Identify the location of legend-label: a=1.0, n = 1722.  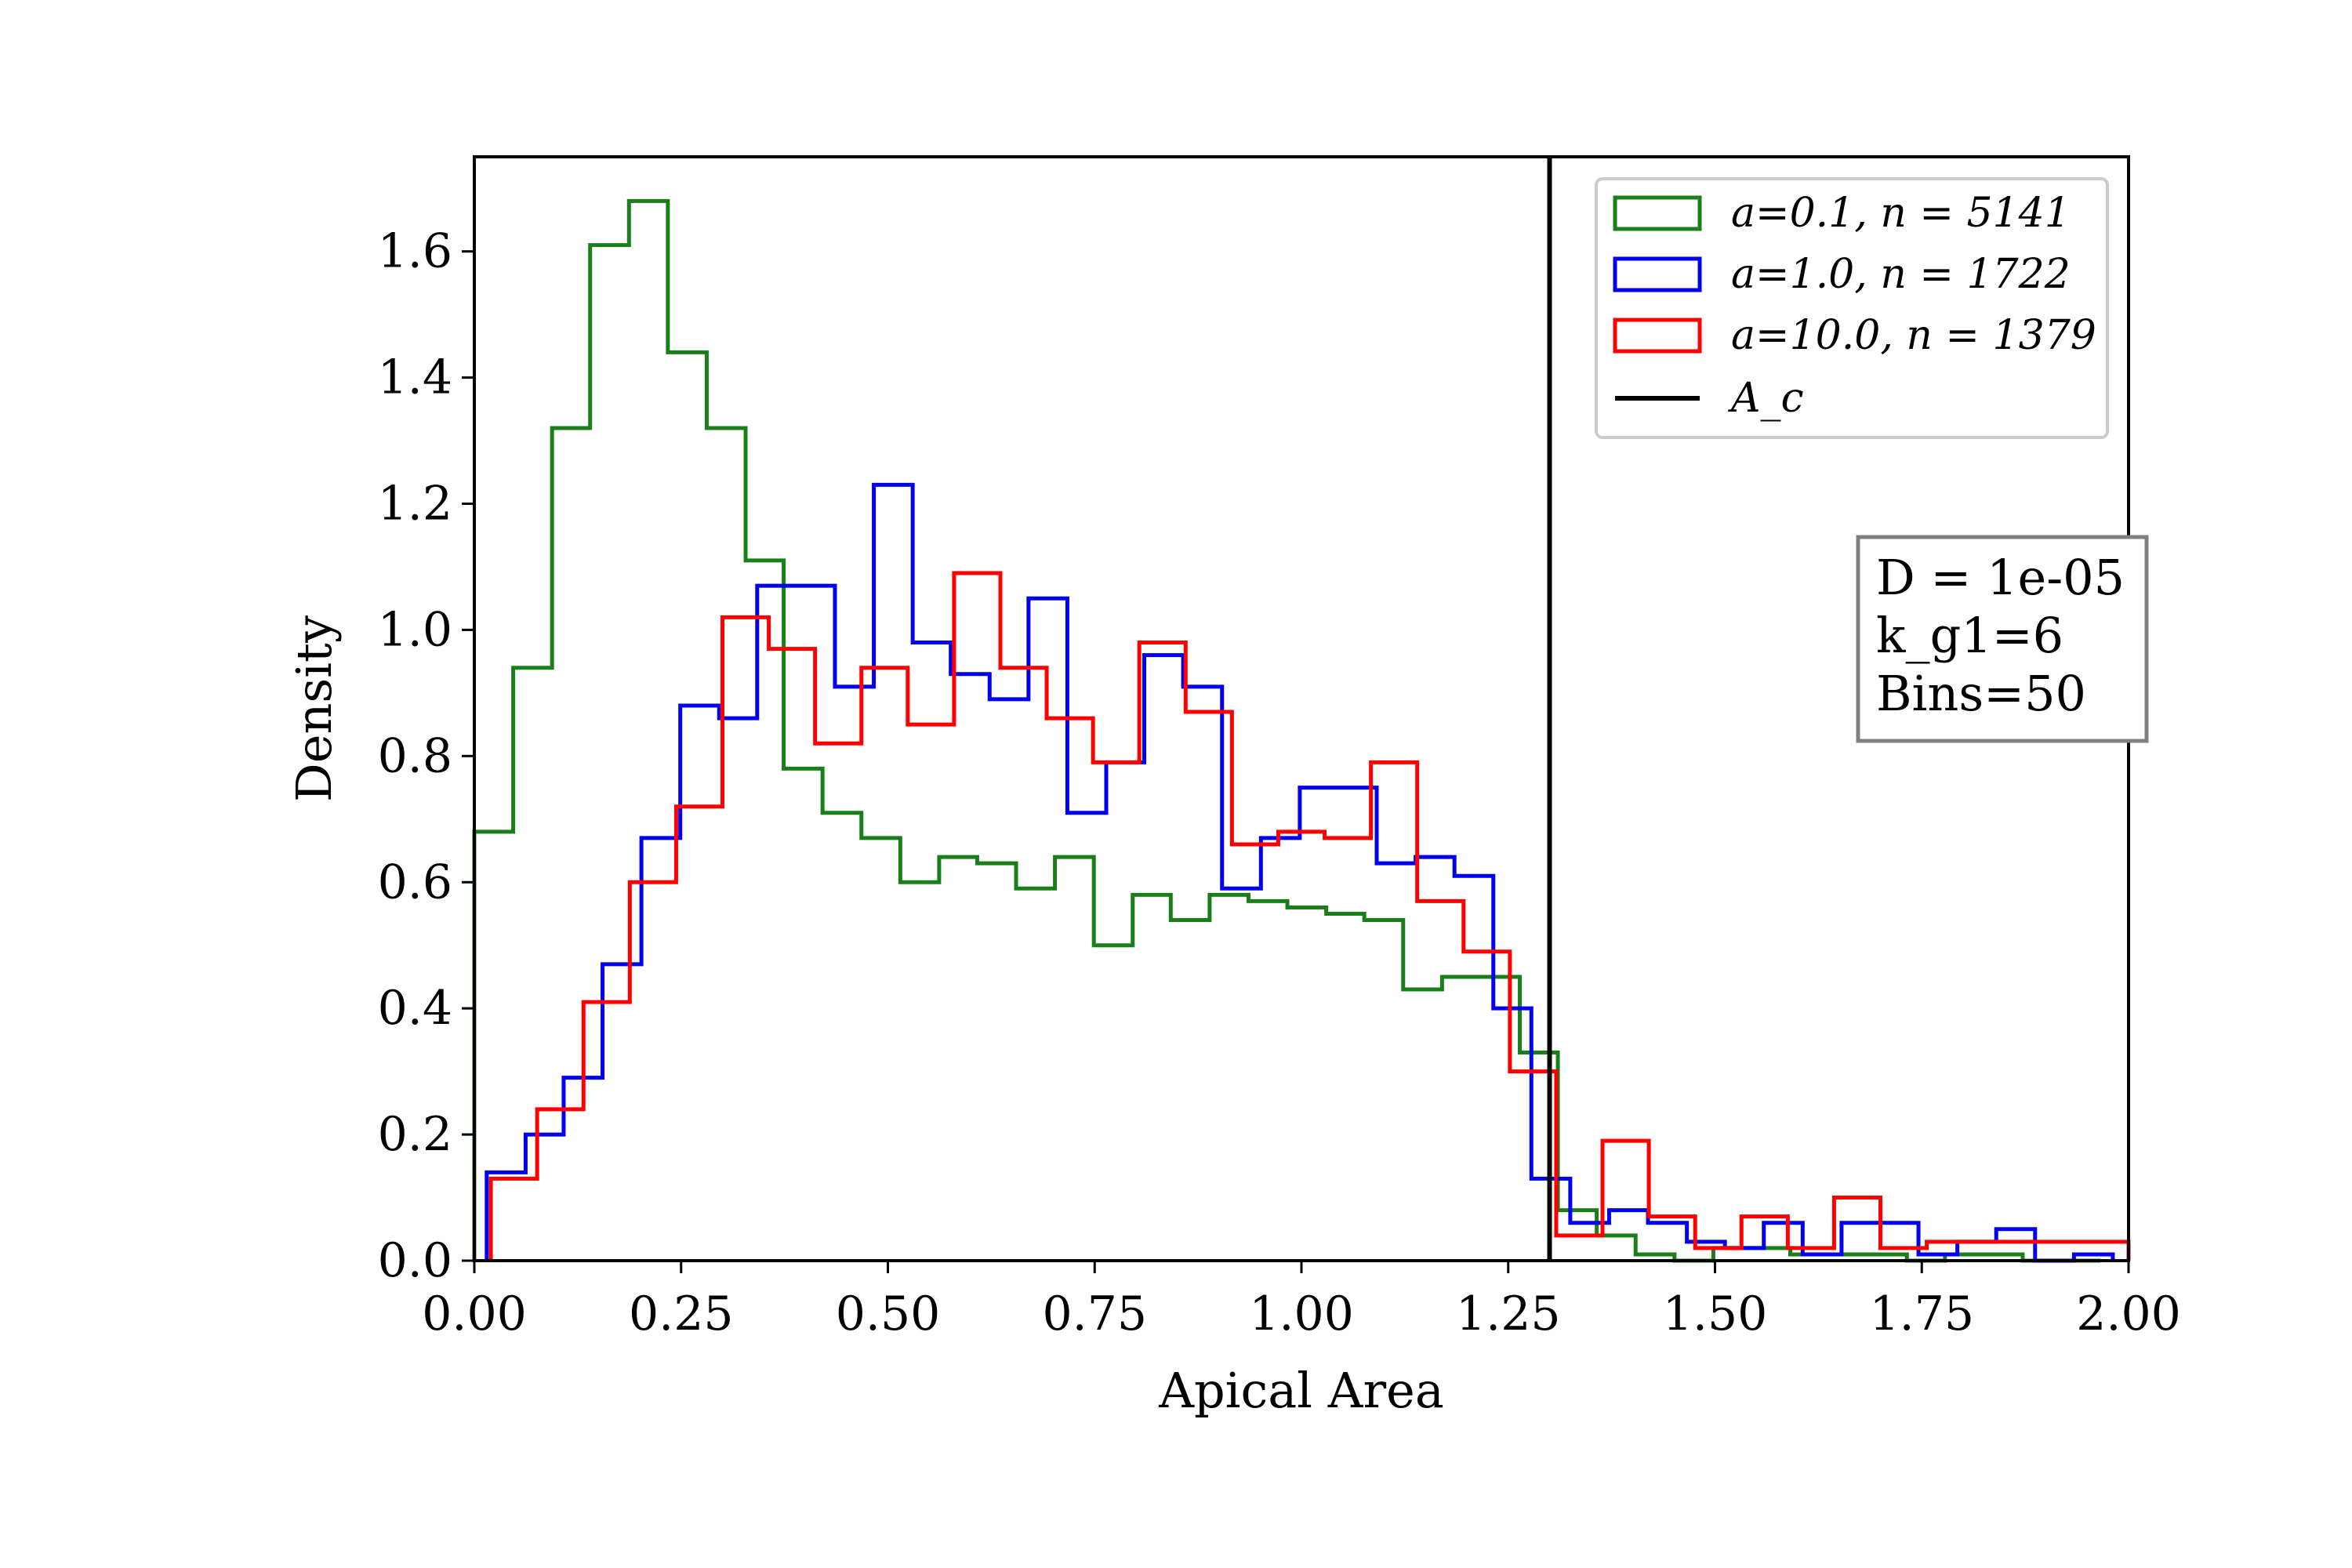
(1901, 274).